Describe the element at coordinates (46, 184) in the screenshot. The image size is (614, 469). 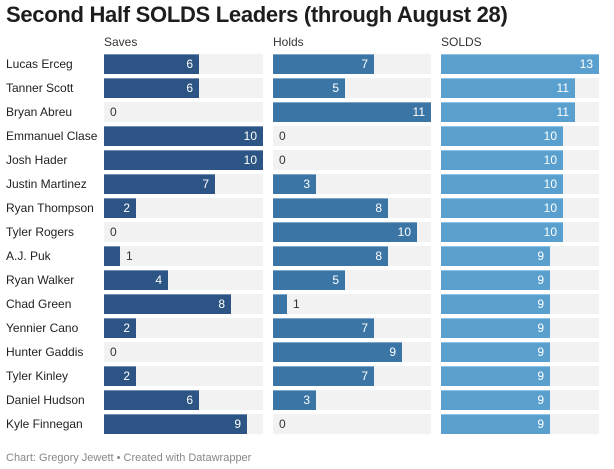
I see `row-label: Justin Martinez` at that location.